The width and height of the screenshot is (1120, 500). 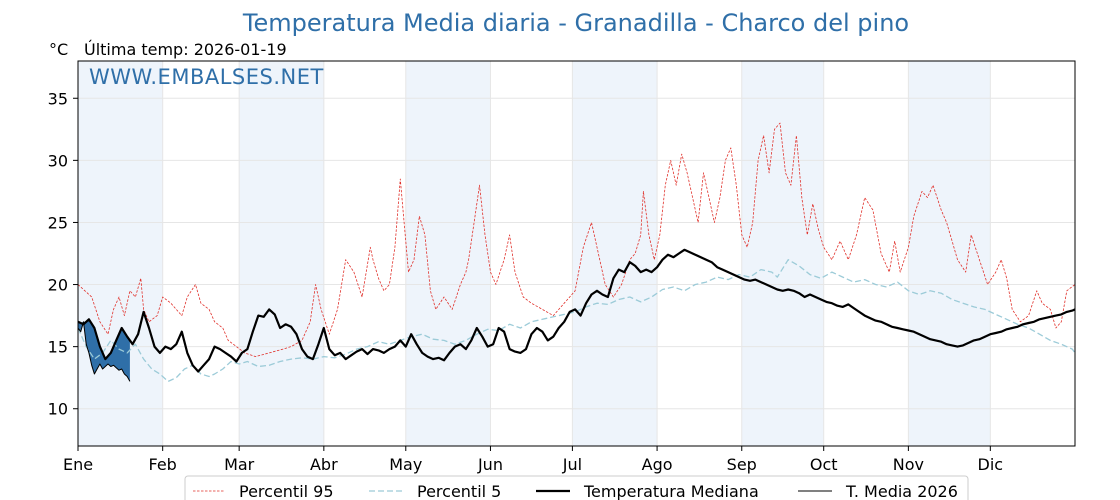 I want to click on legend-label-p5: Percentil 5, so click(x=459, y=491).